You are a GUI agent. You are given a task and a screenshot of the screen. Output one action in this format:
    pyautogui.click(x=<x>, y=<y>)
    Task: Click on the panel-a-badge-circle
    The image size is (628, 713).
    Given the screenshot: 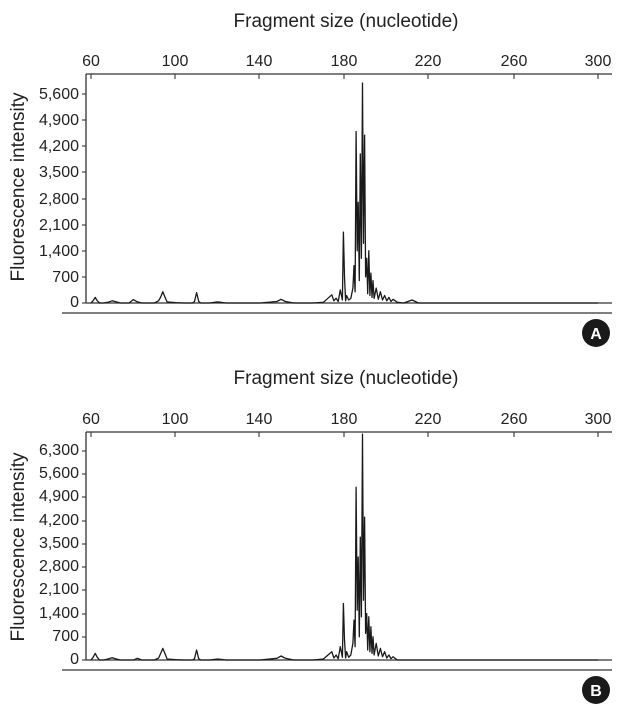 What is the action you would take?
    pyautogui.click(x=596, y=333)
    